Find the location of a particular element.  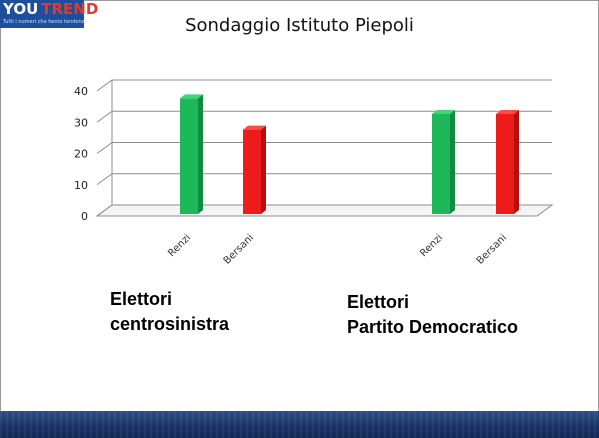

footer-bar is located at coordinates (299, 424).